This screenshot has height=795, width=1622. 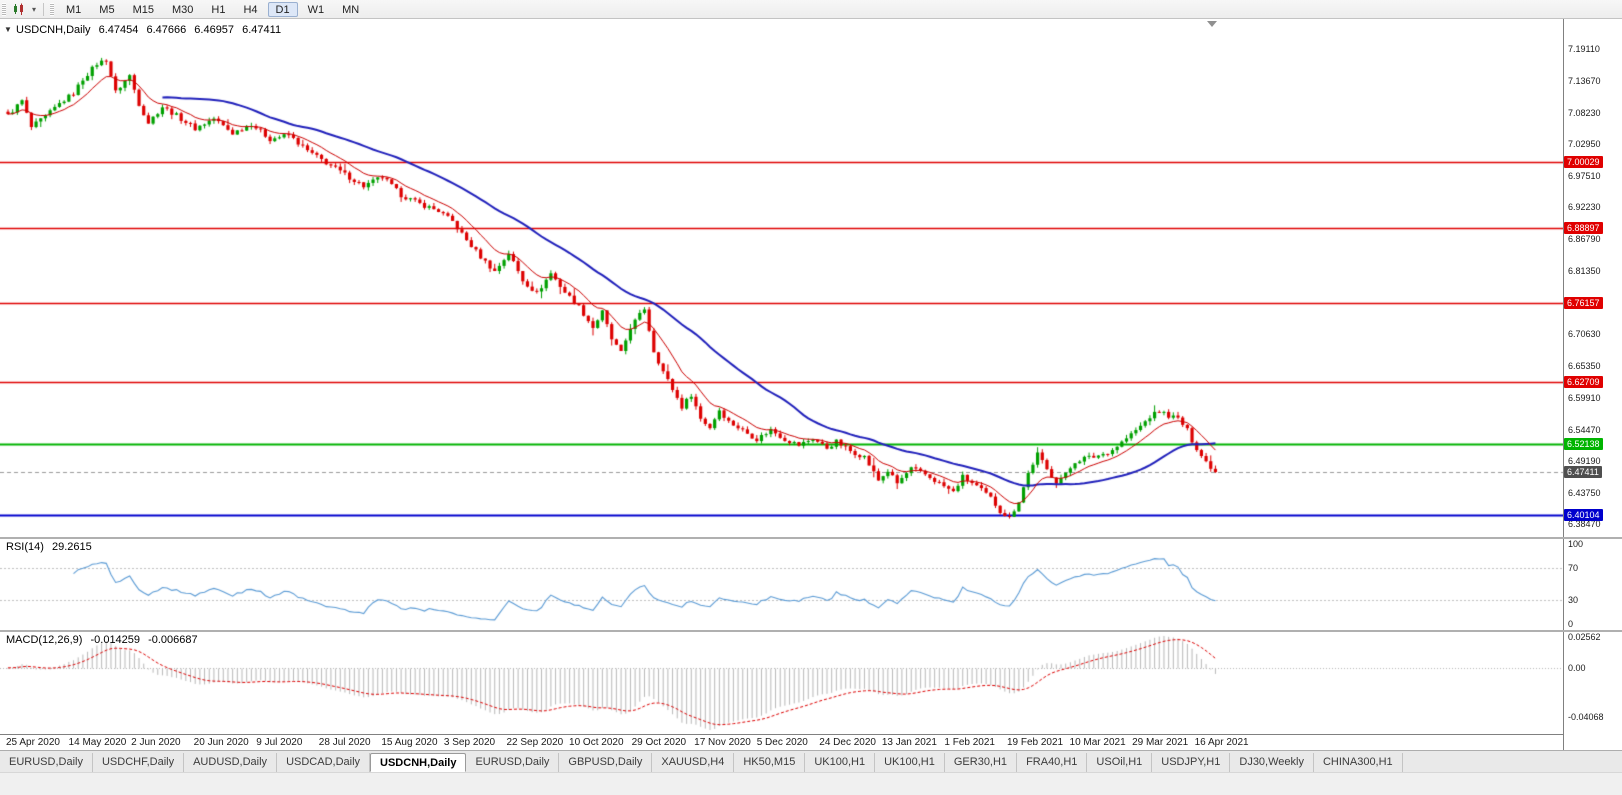 I want to click on x-axis-date-label: 29 Mar 2021, so click(x=1160, y=742).